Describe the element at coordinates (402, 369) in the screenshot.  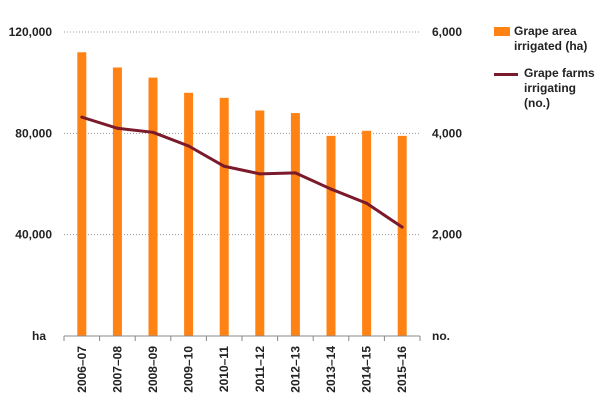
I see `x-tick-label: 2015–16` at that location.